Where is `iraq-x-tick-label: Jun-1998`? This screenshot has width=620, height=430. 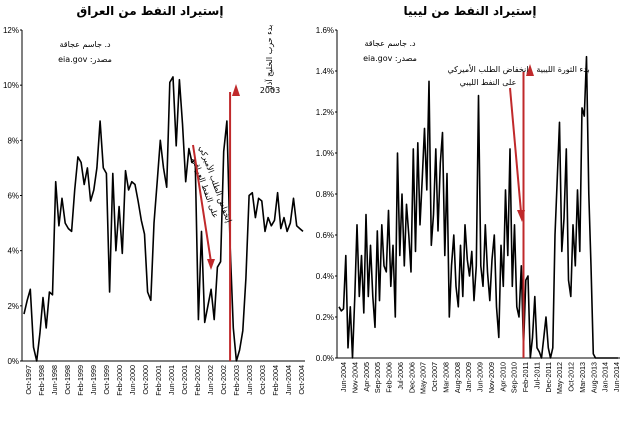
iraq-x-tick-label: Jun-1998 is located at coordinates (54, 380).